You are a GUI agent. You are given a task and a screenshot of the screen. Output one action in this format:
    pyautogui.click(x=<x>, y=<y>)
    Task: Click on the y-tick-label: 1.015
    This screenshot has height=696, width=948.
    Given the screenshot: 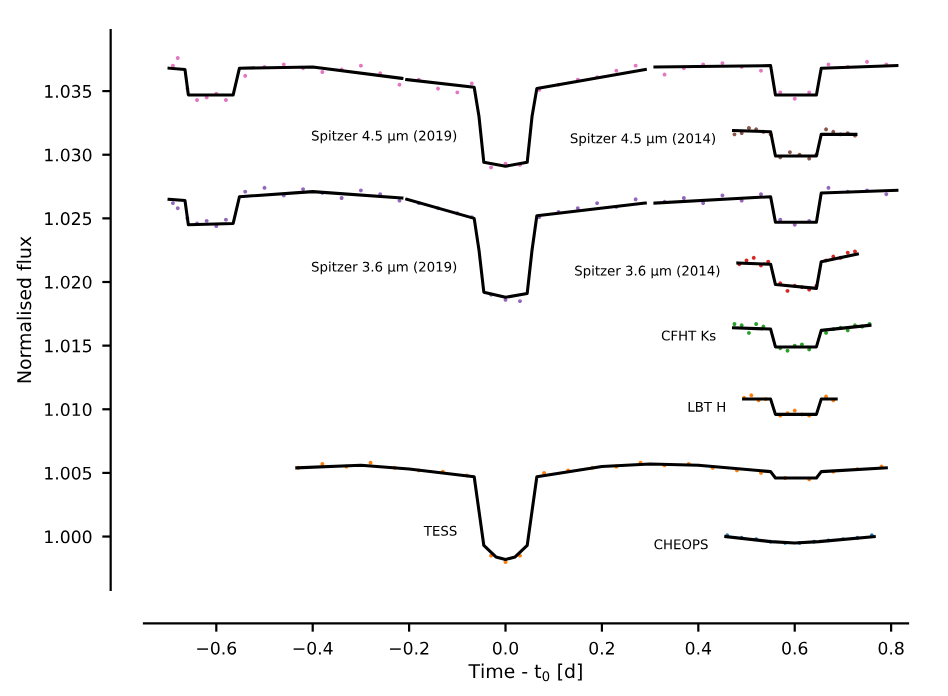 What is the action you would take?
    pyautogui.click(x=68, y=346)
    